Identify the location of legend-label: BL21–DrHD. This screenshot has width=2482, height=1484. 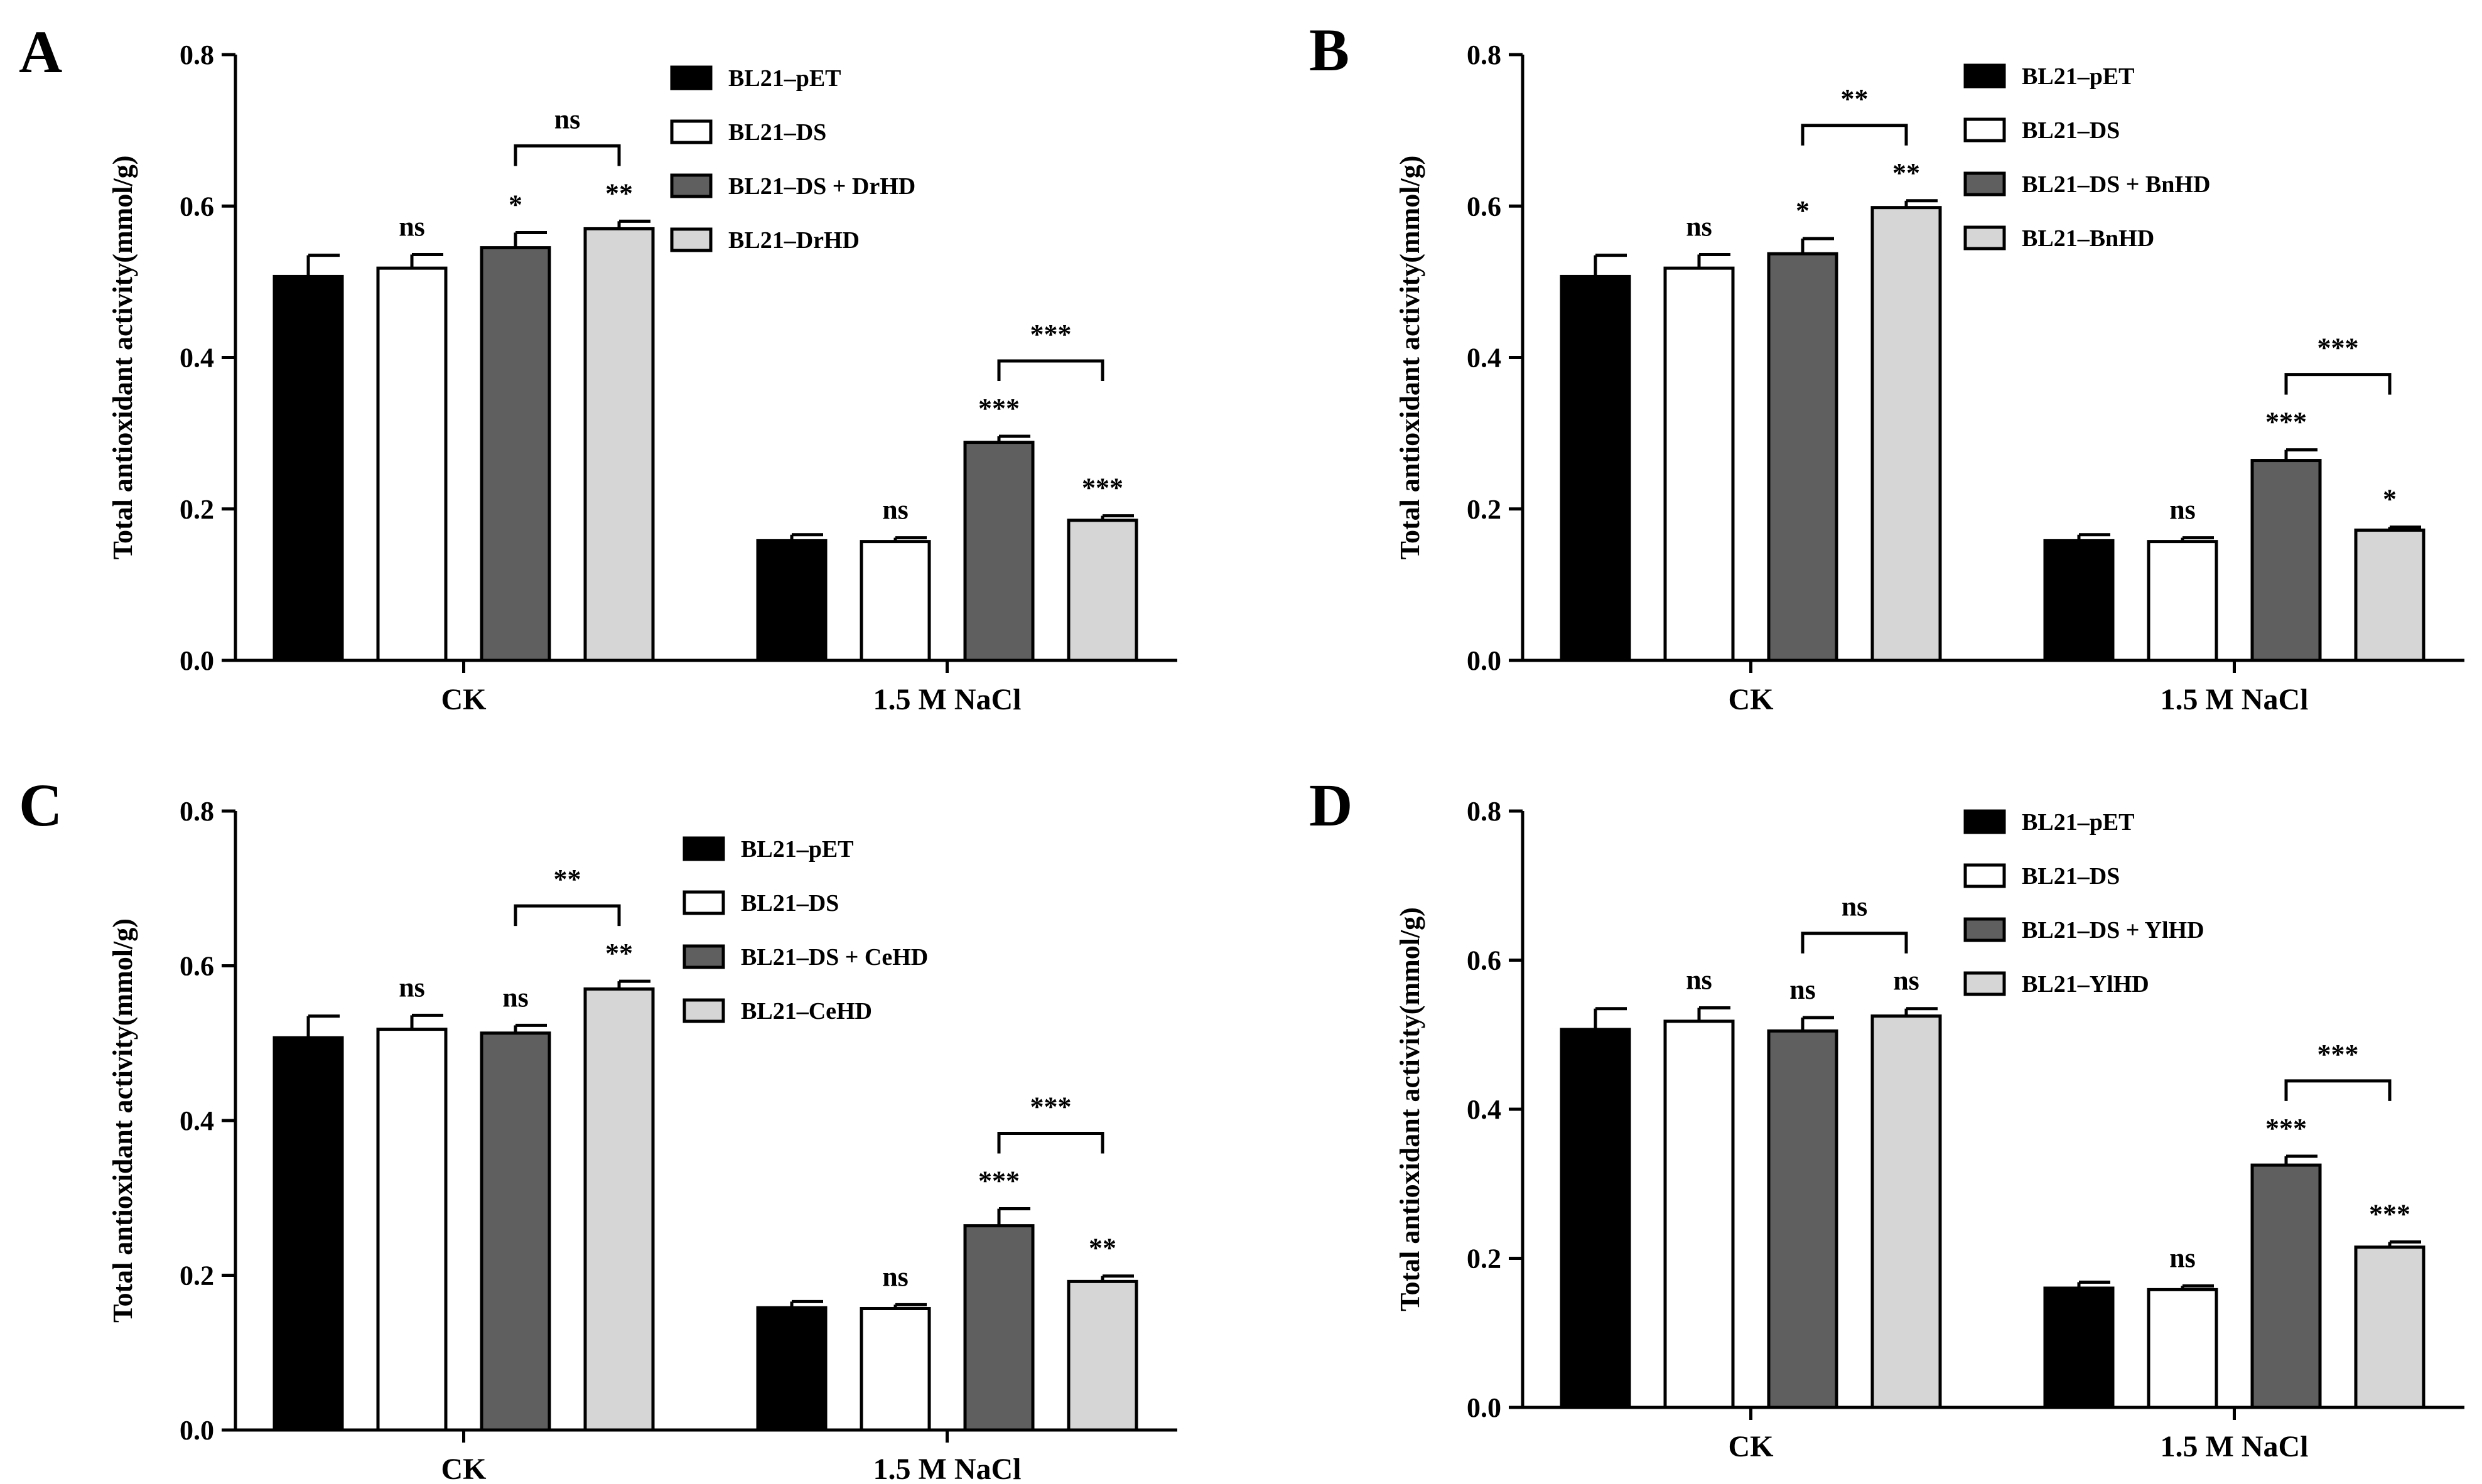
(794, 240).